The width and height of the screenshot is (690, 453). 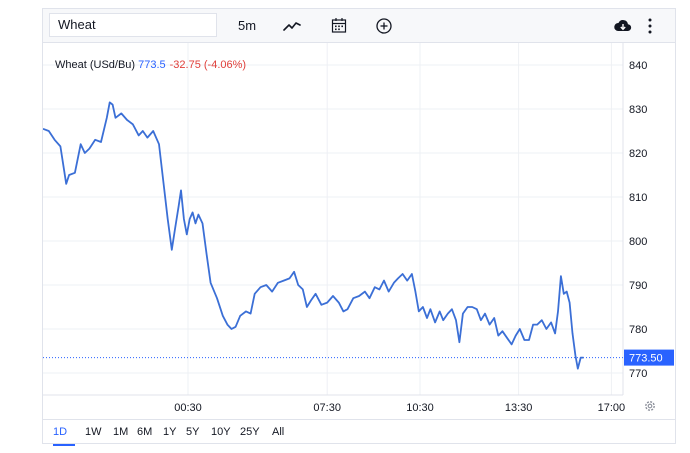 What do you see at coordinates (638, 198) in the screenshot?
I see `y-tick-label: 810` at bounding box center [638, 198].